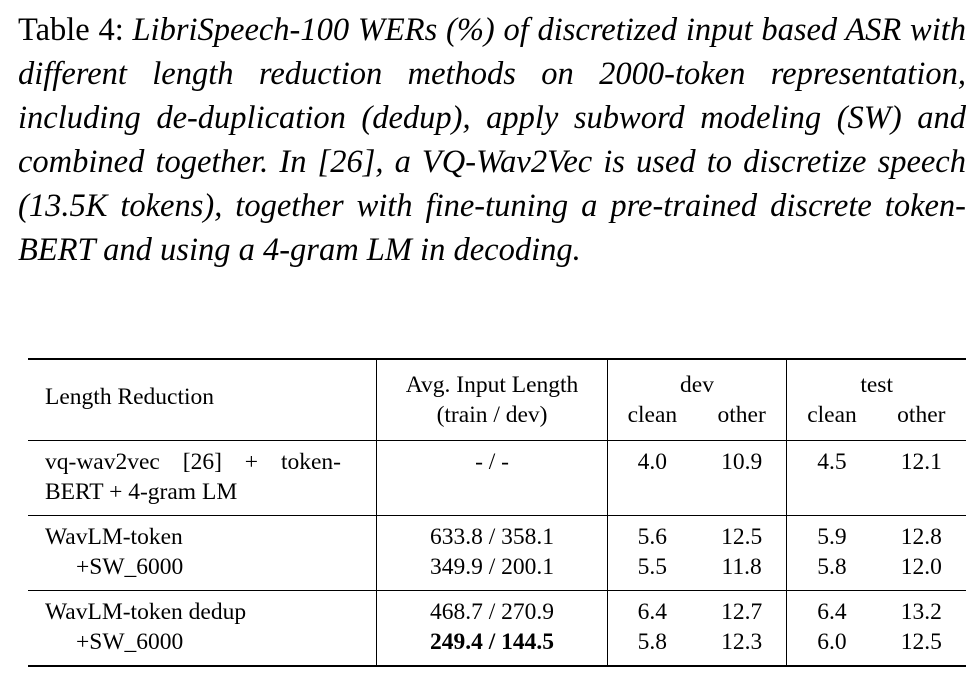  Describe the element at coordinates (921, 608) in the screenshot. I see `test-other-cell: 13.2` at that location.